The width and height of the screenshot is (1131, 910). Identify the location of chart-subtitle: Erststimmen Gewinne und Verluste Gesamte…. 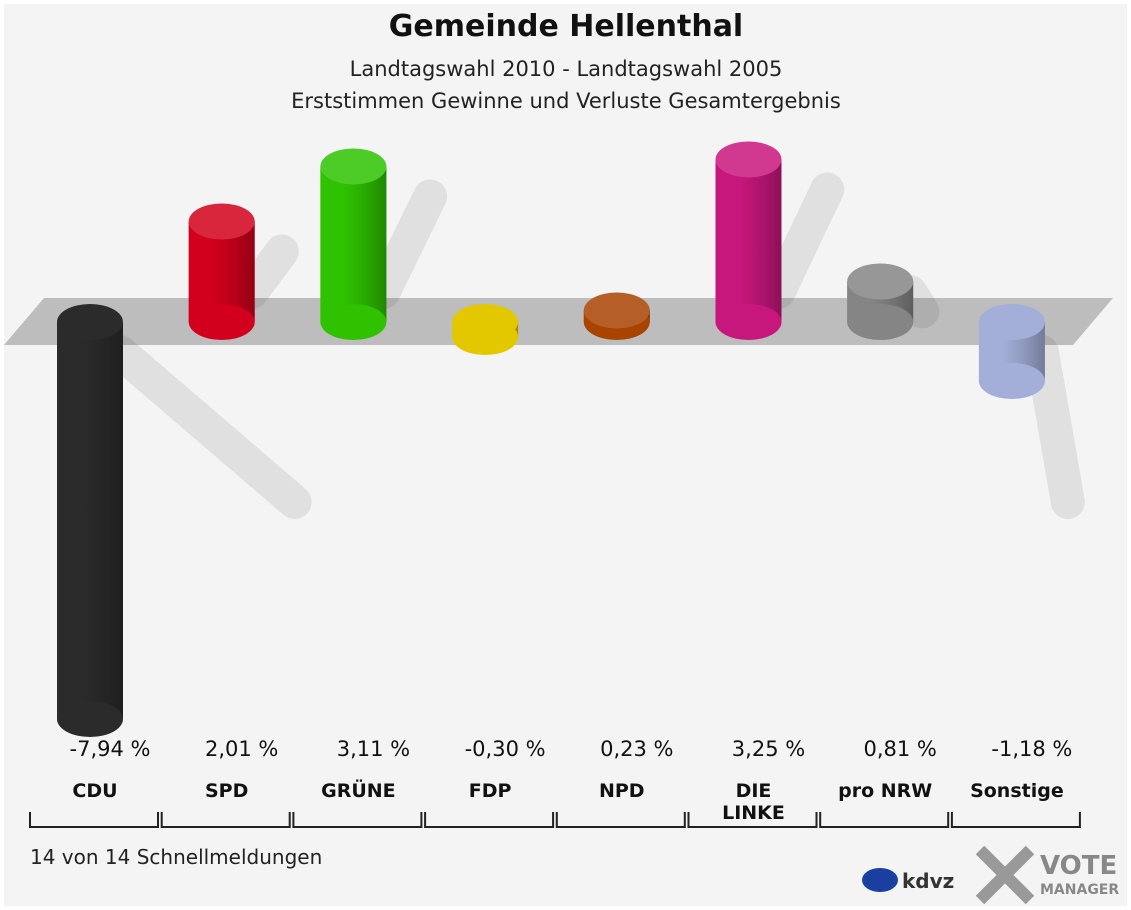
(566, 101).